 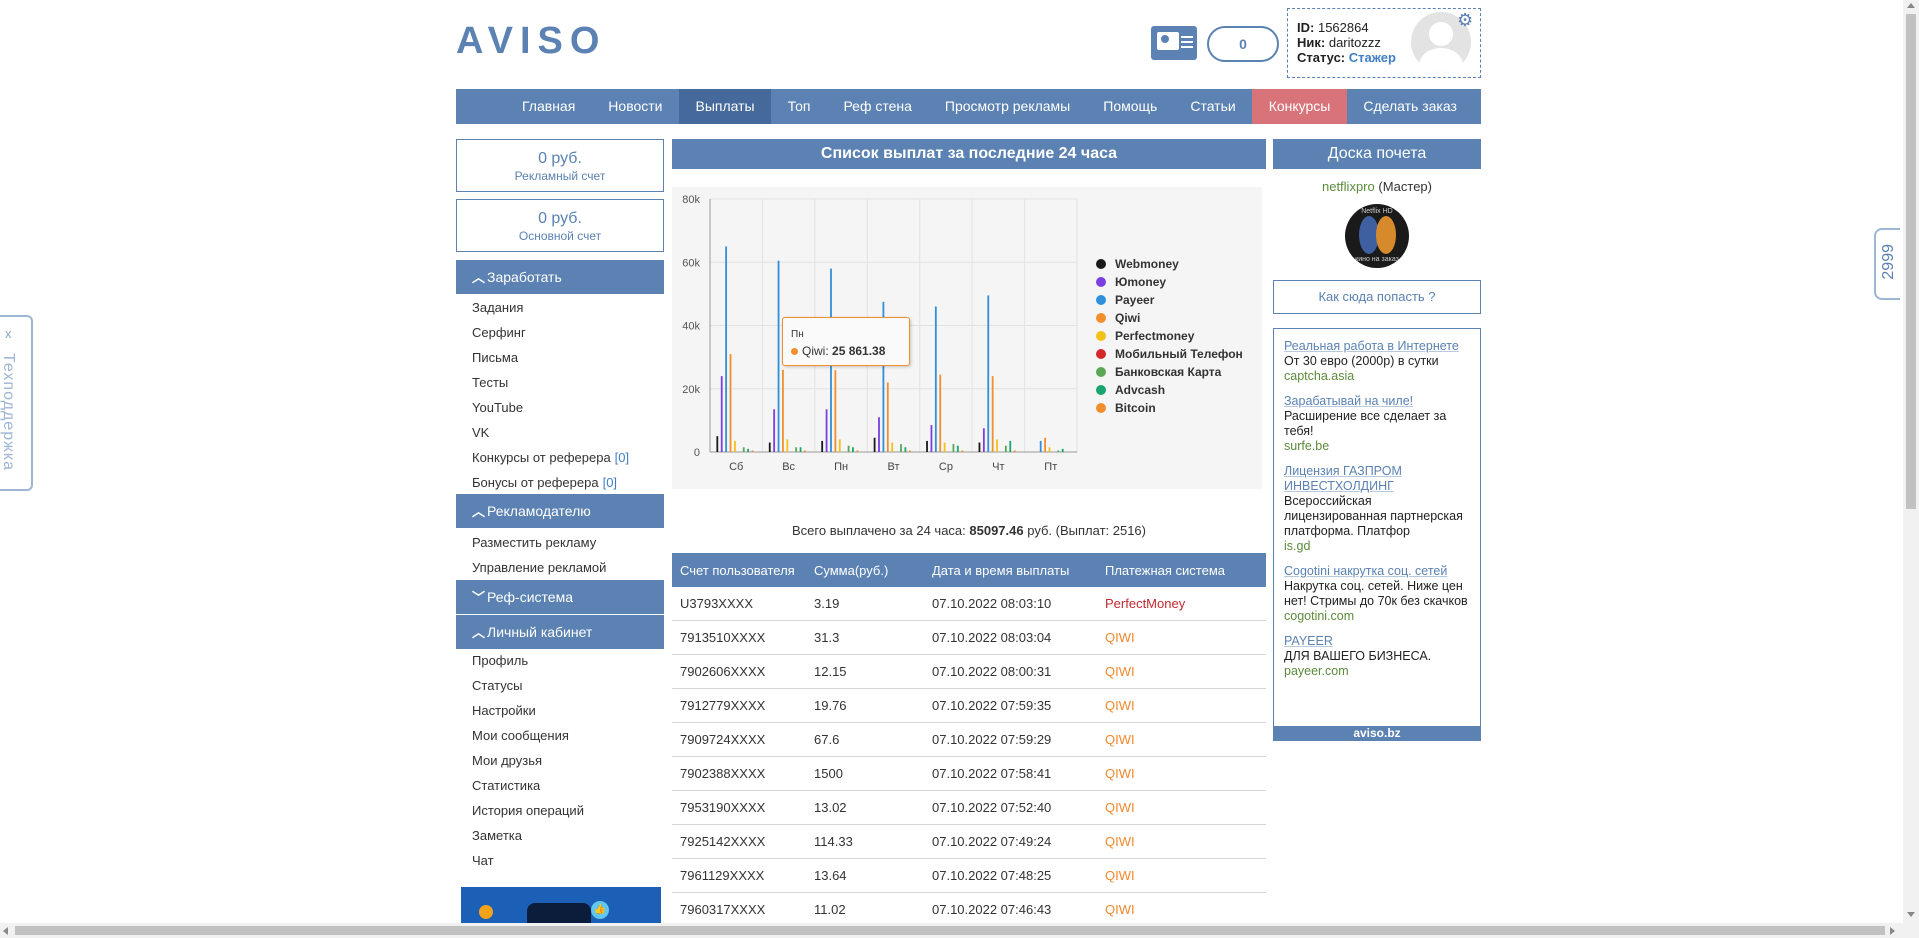 I want to click on legend-item: Qiwi, so click(x=1169, y=318).